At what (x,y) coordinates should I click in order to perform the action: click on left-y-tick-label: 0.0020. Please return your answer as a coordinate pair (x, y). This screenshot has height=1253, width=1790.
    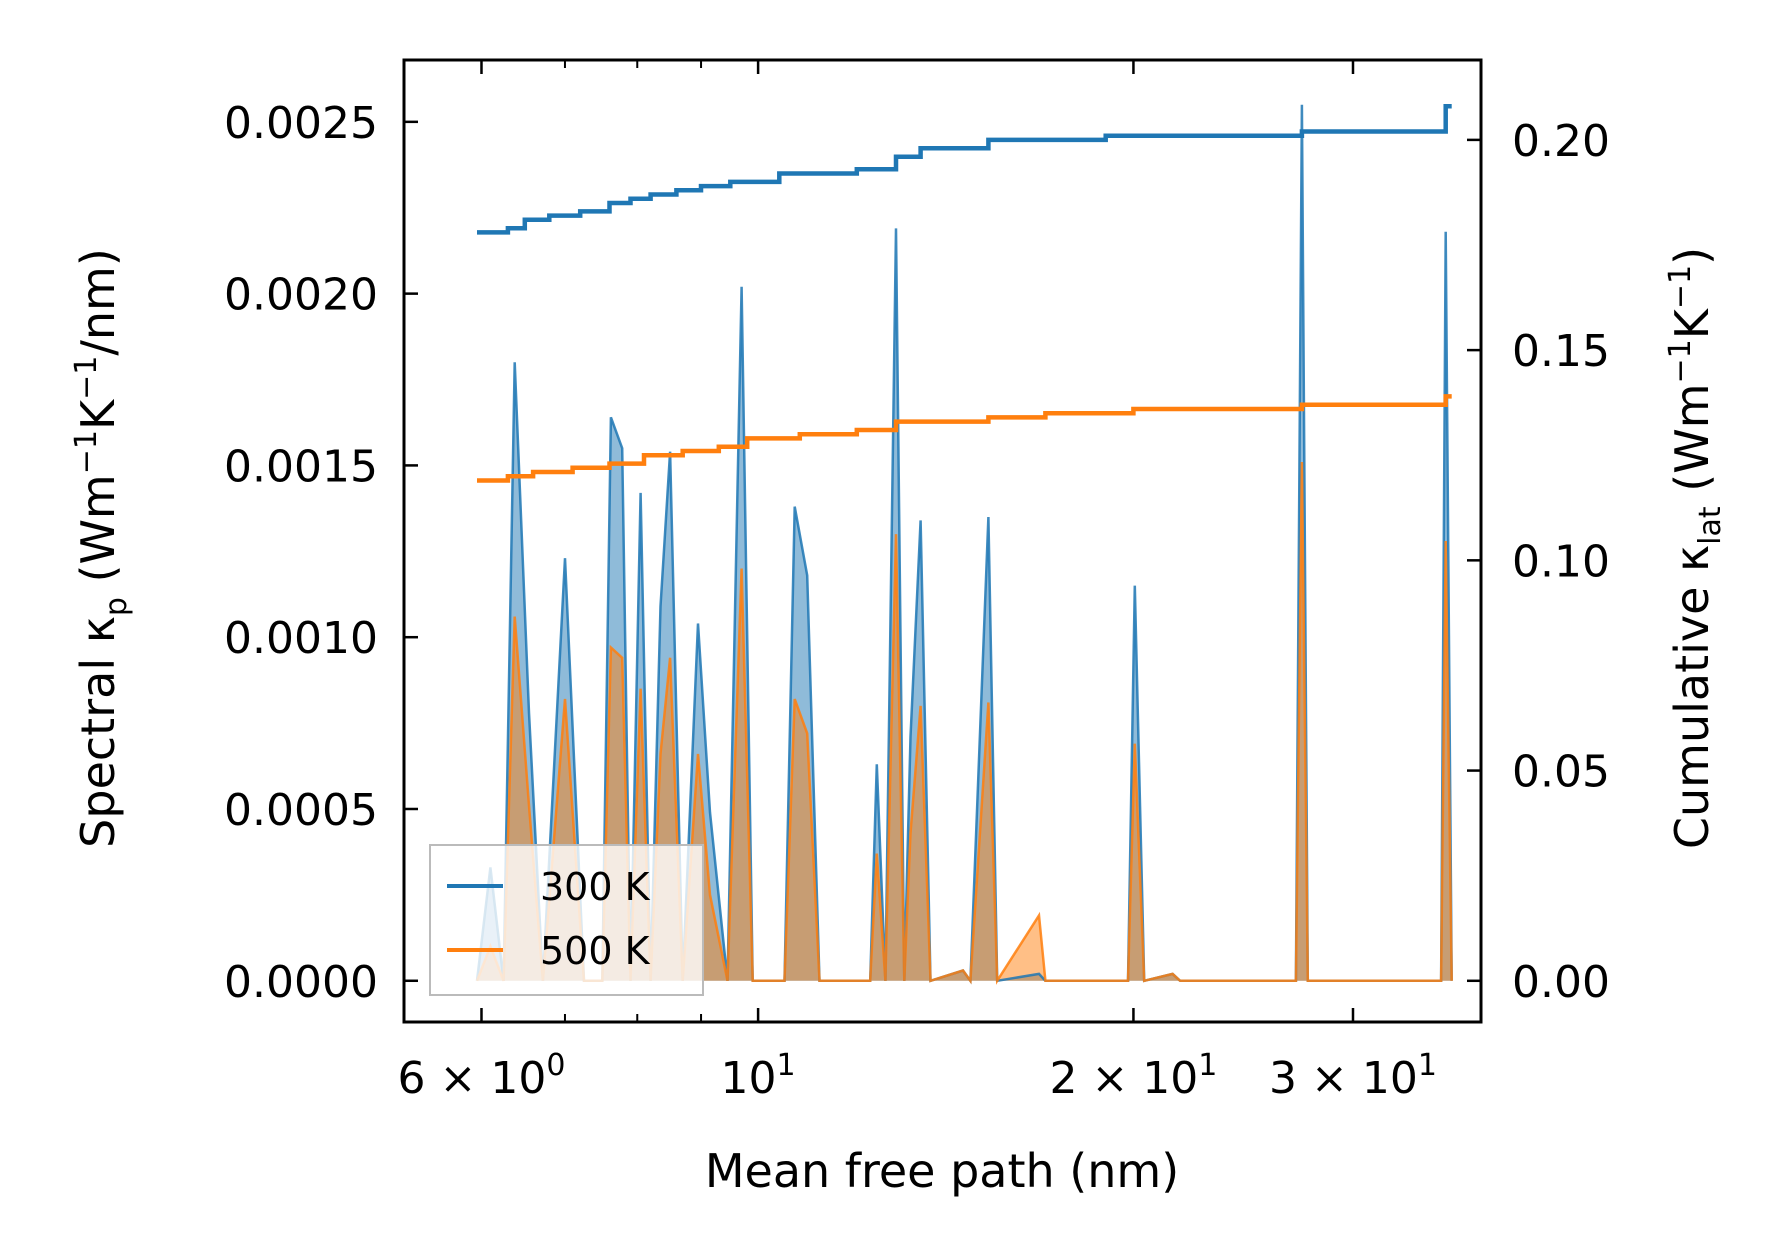
    Looking at the image, I should click on (301, 295).